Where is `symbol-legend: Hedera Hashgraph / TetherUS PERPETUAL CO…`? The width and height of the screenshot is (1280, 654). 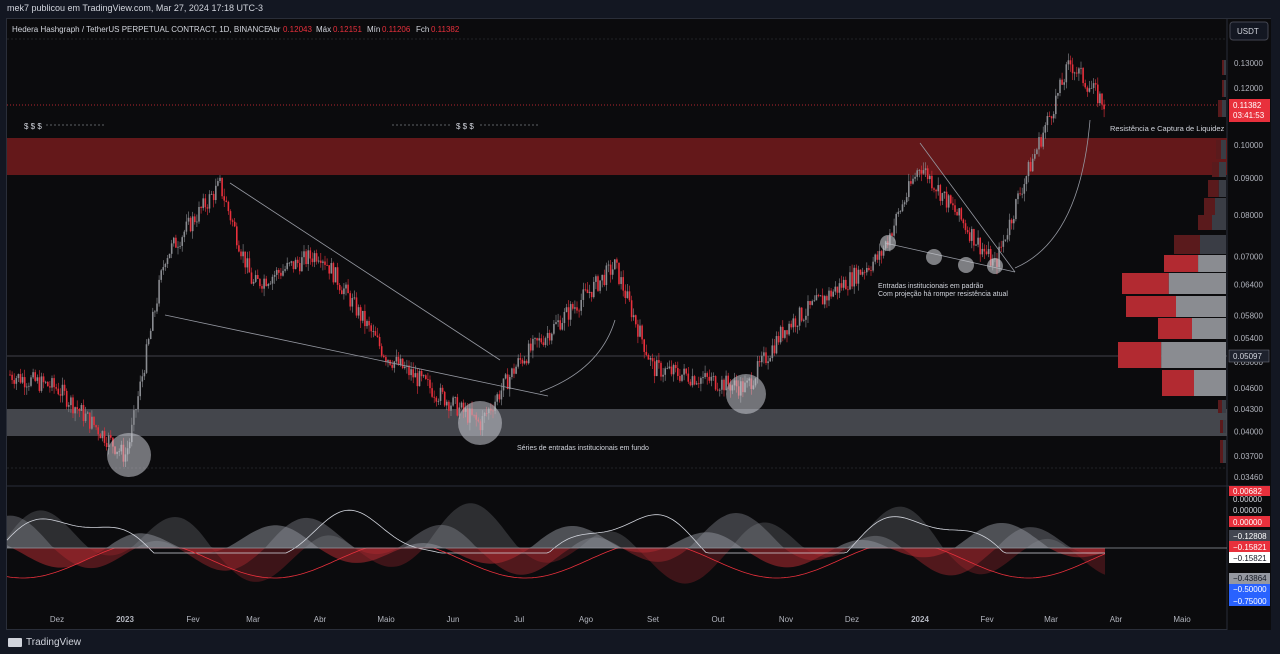
symbol-legend: Hedera Hashgraph / TetherUS PERPETUAL CO… is located at coordinates (236, 29).